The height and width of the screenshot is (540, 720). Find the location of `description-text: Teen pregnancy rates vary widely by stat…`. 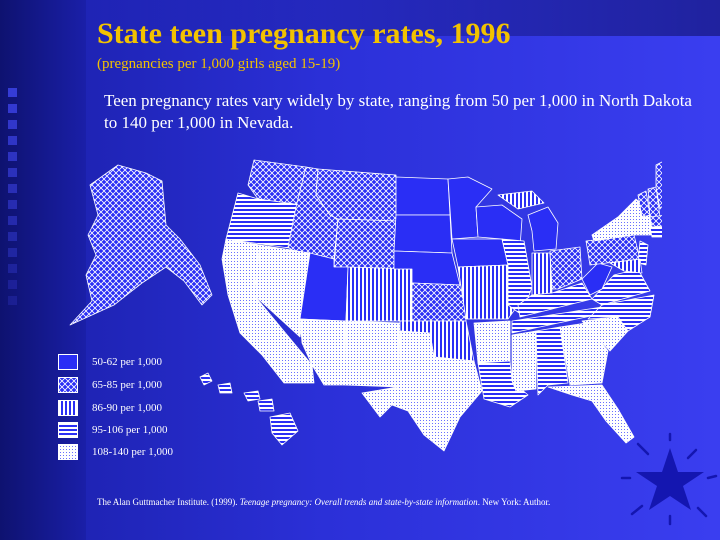

description-text: Teen pregnancy rates vary widely by stat… is located at coordinates (398, 111).